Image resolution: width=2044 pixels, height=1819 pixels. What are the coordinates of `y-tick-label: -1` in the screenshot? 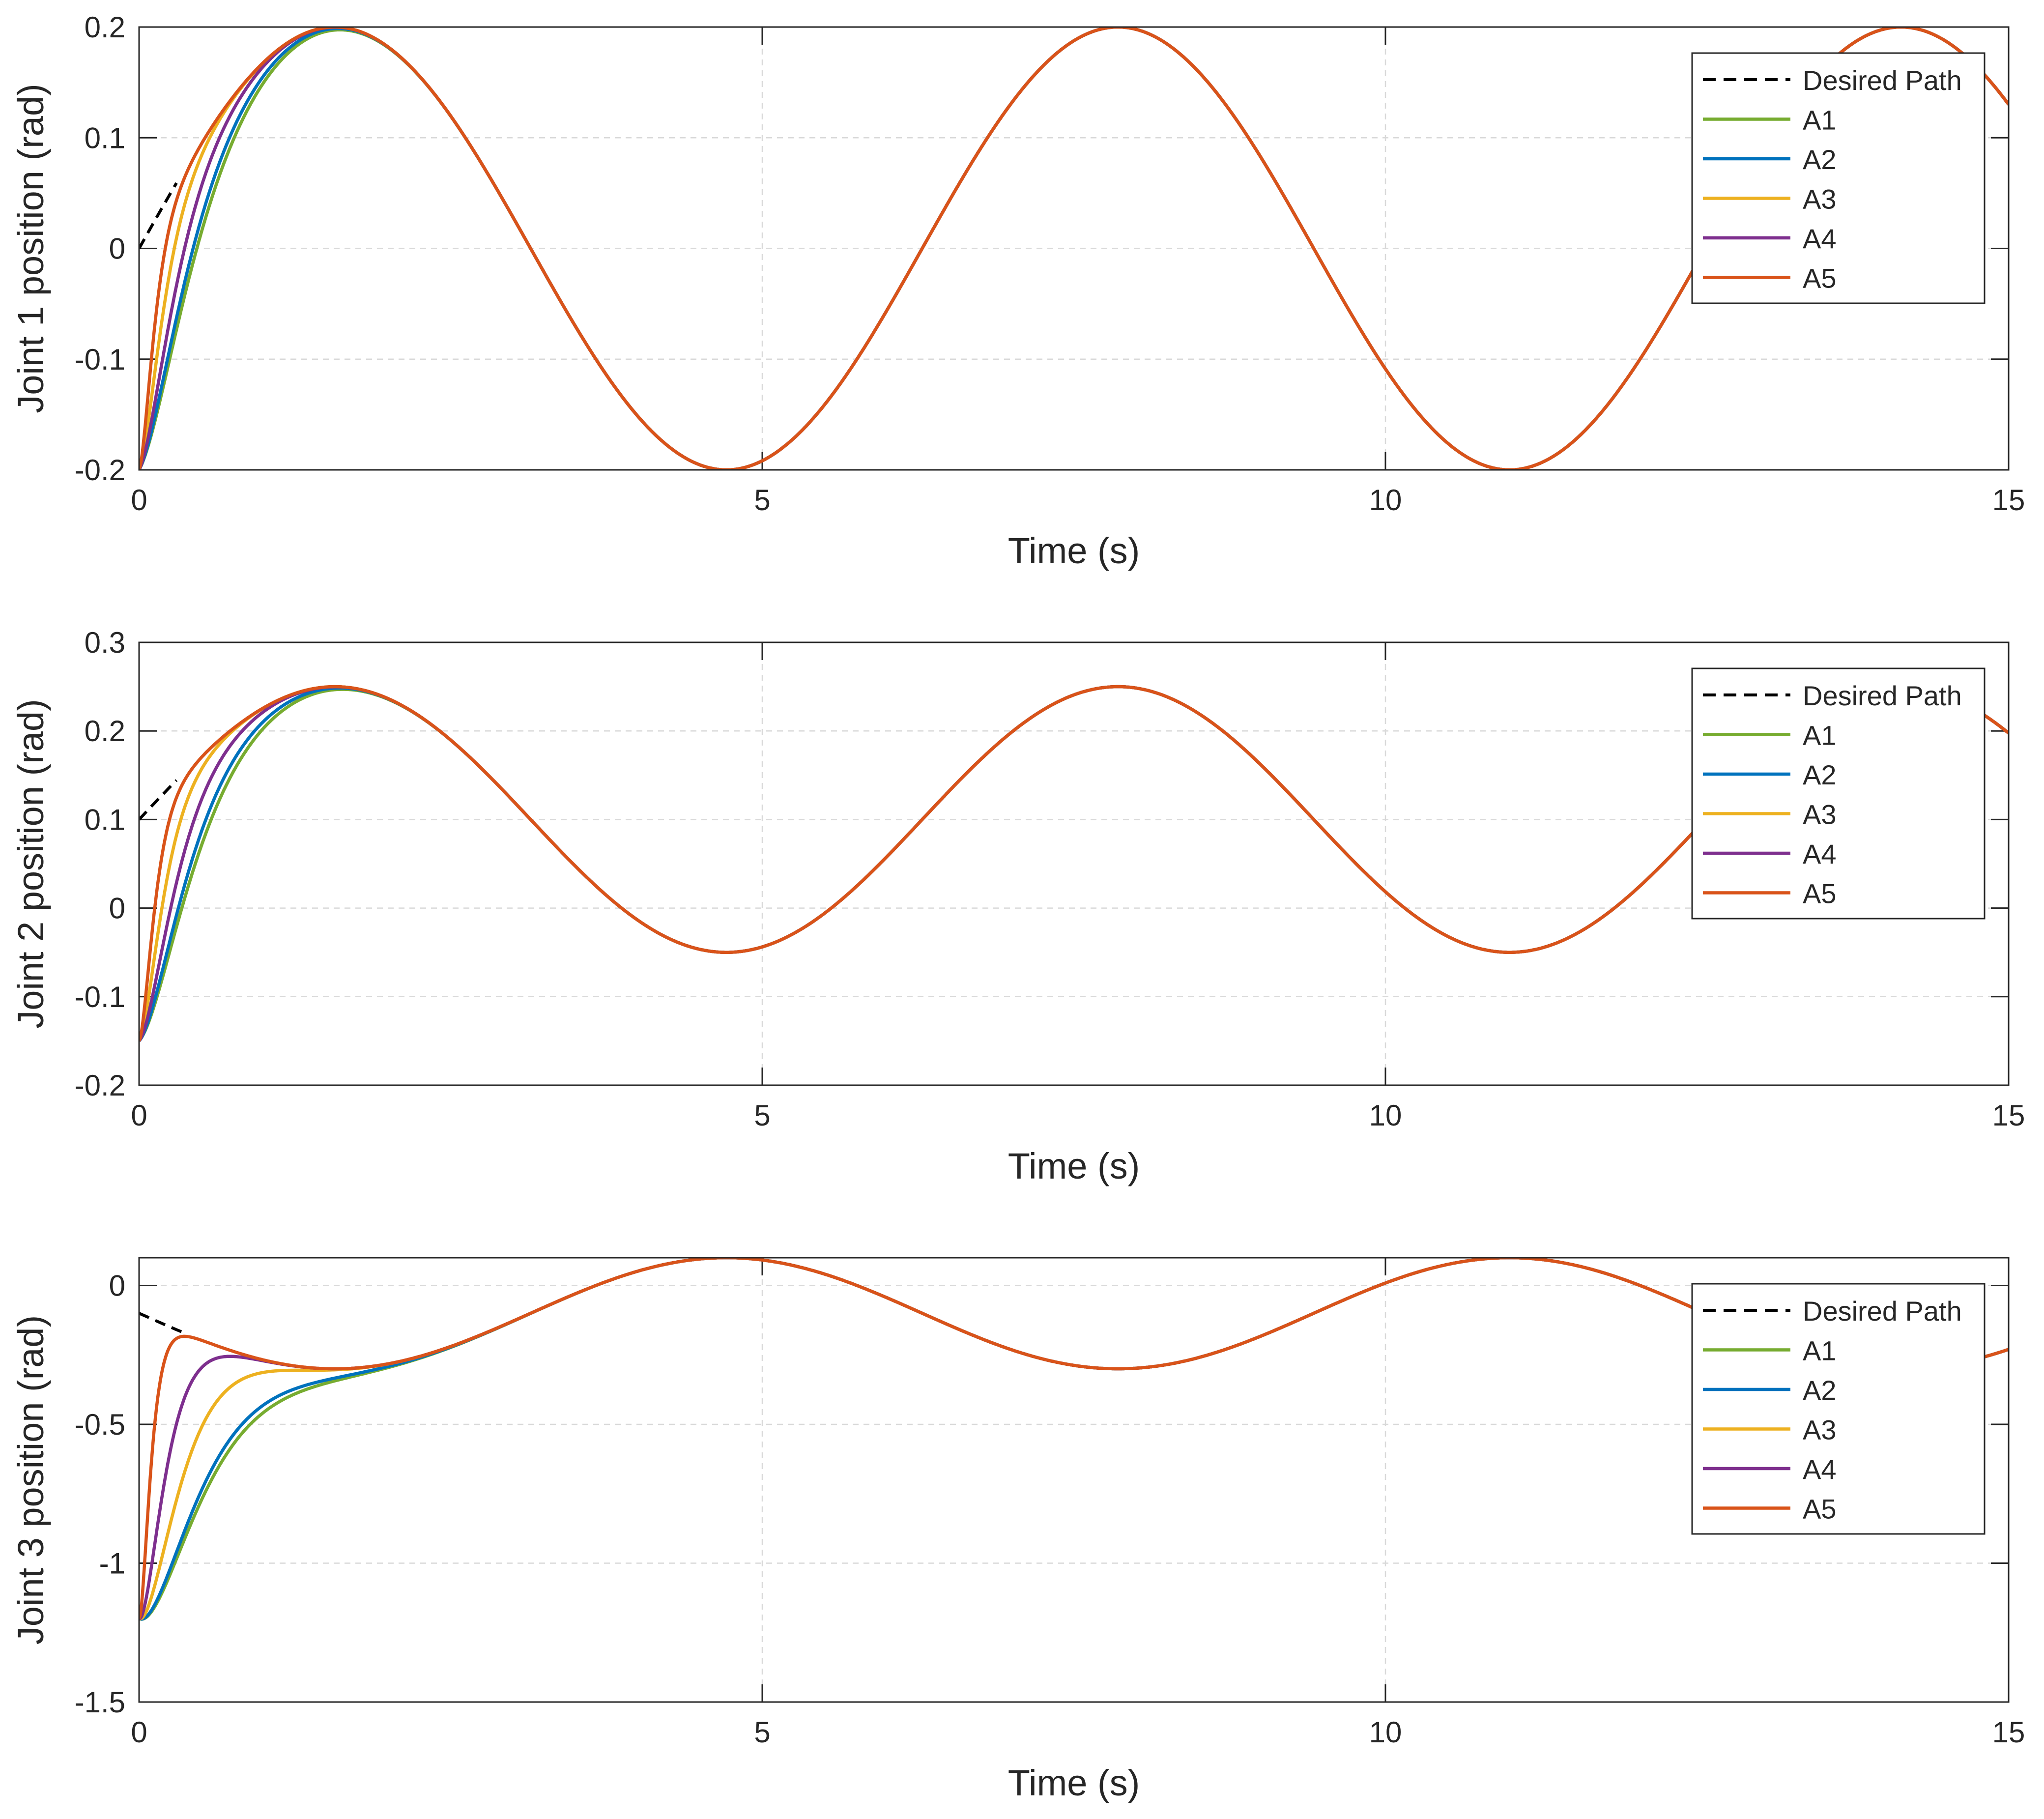 It's located at (112, 1563).